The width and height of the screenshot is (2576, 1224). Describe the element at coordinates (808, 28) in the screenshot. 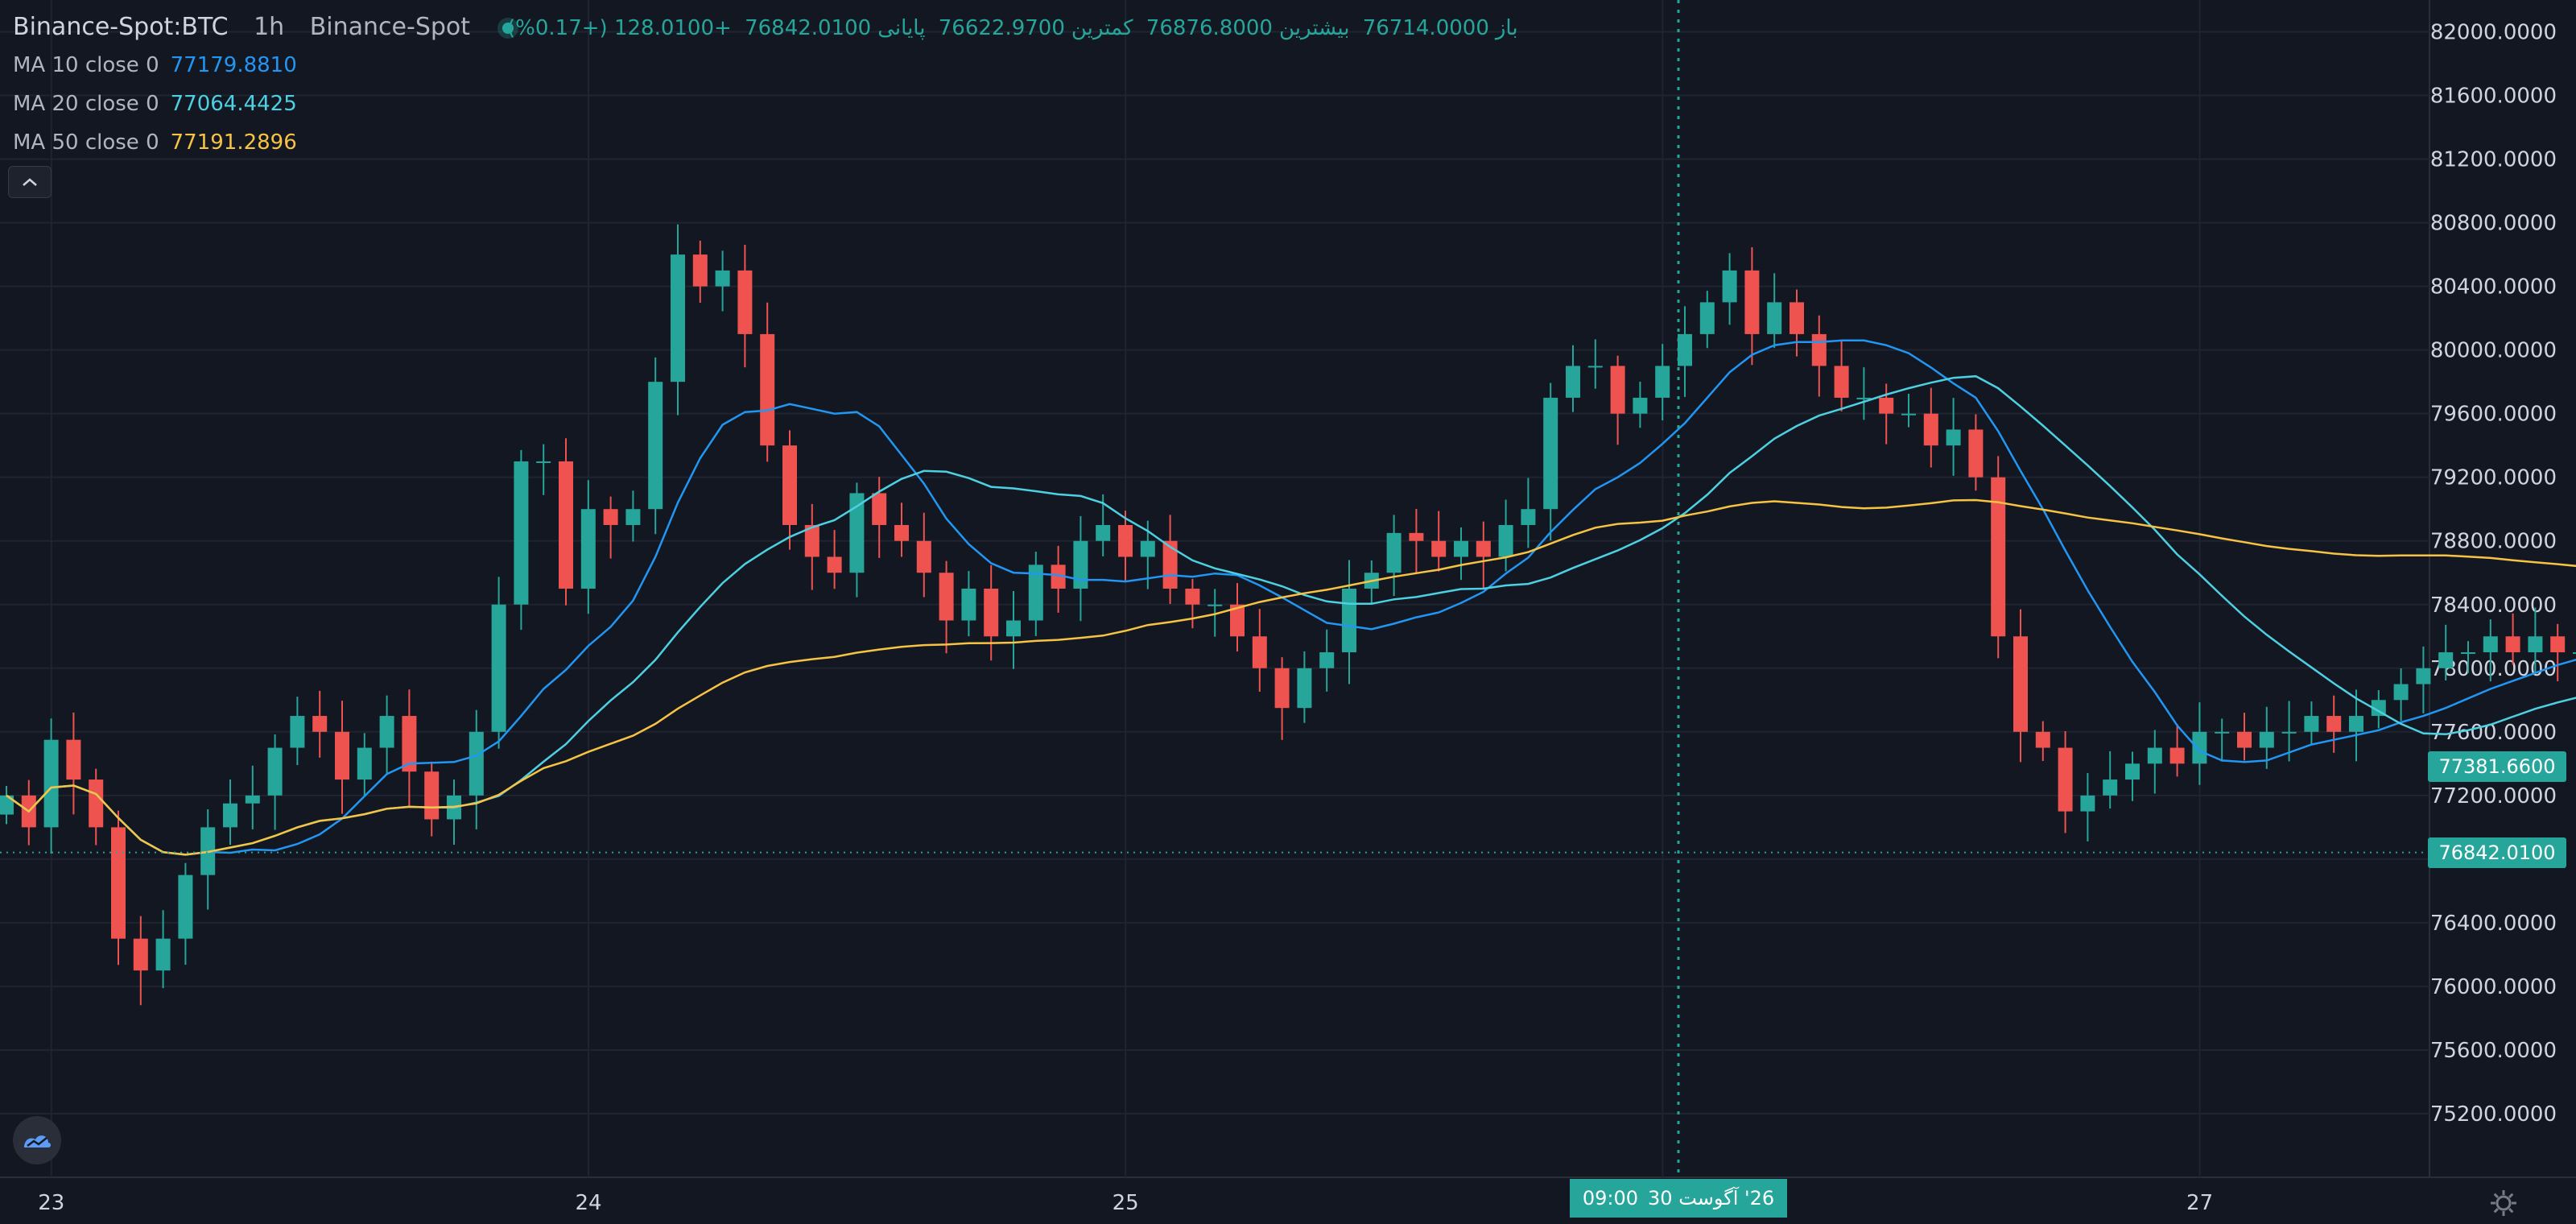

I see `close-value: 76842.0100` at that location.